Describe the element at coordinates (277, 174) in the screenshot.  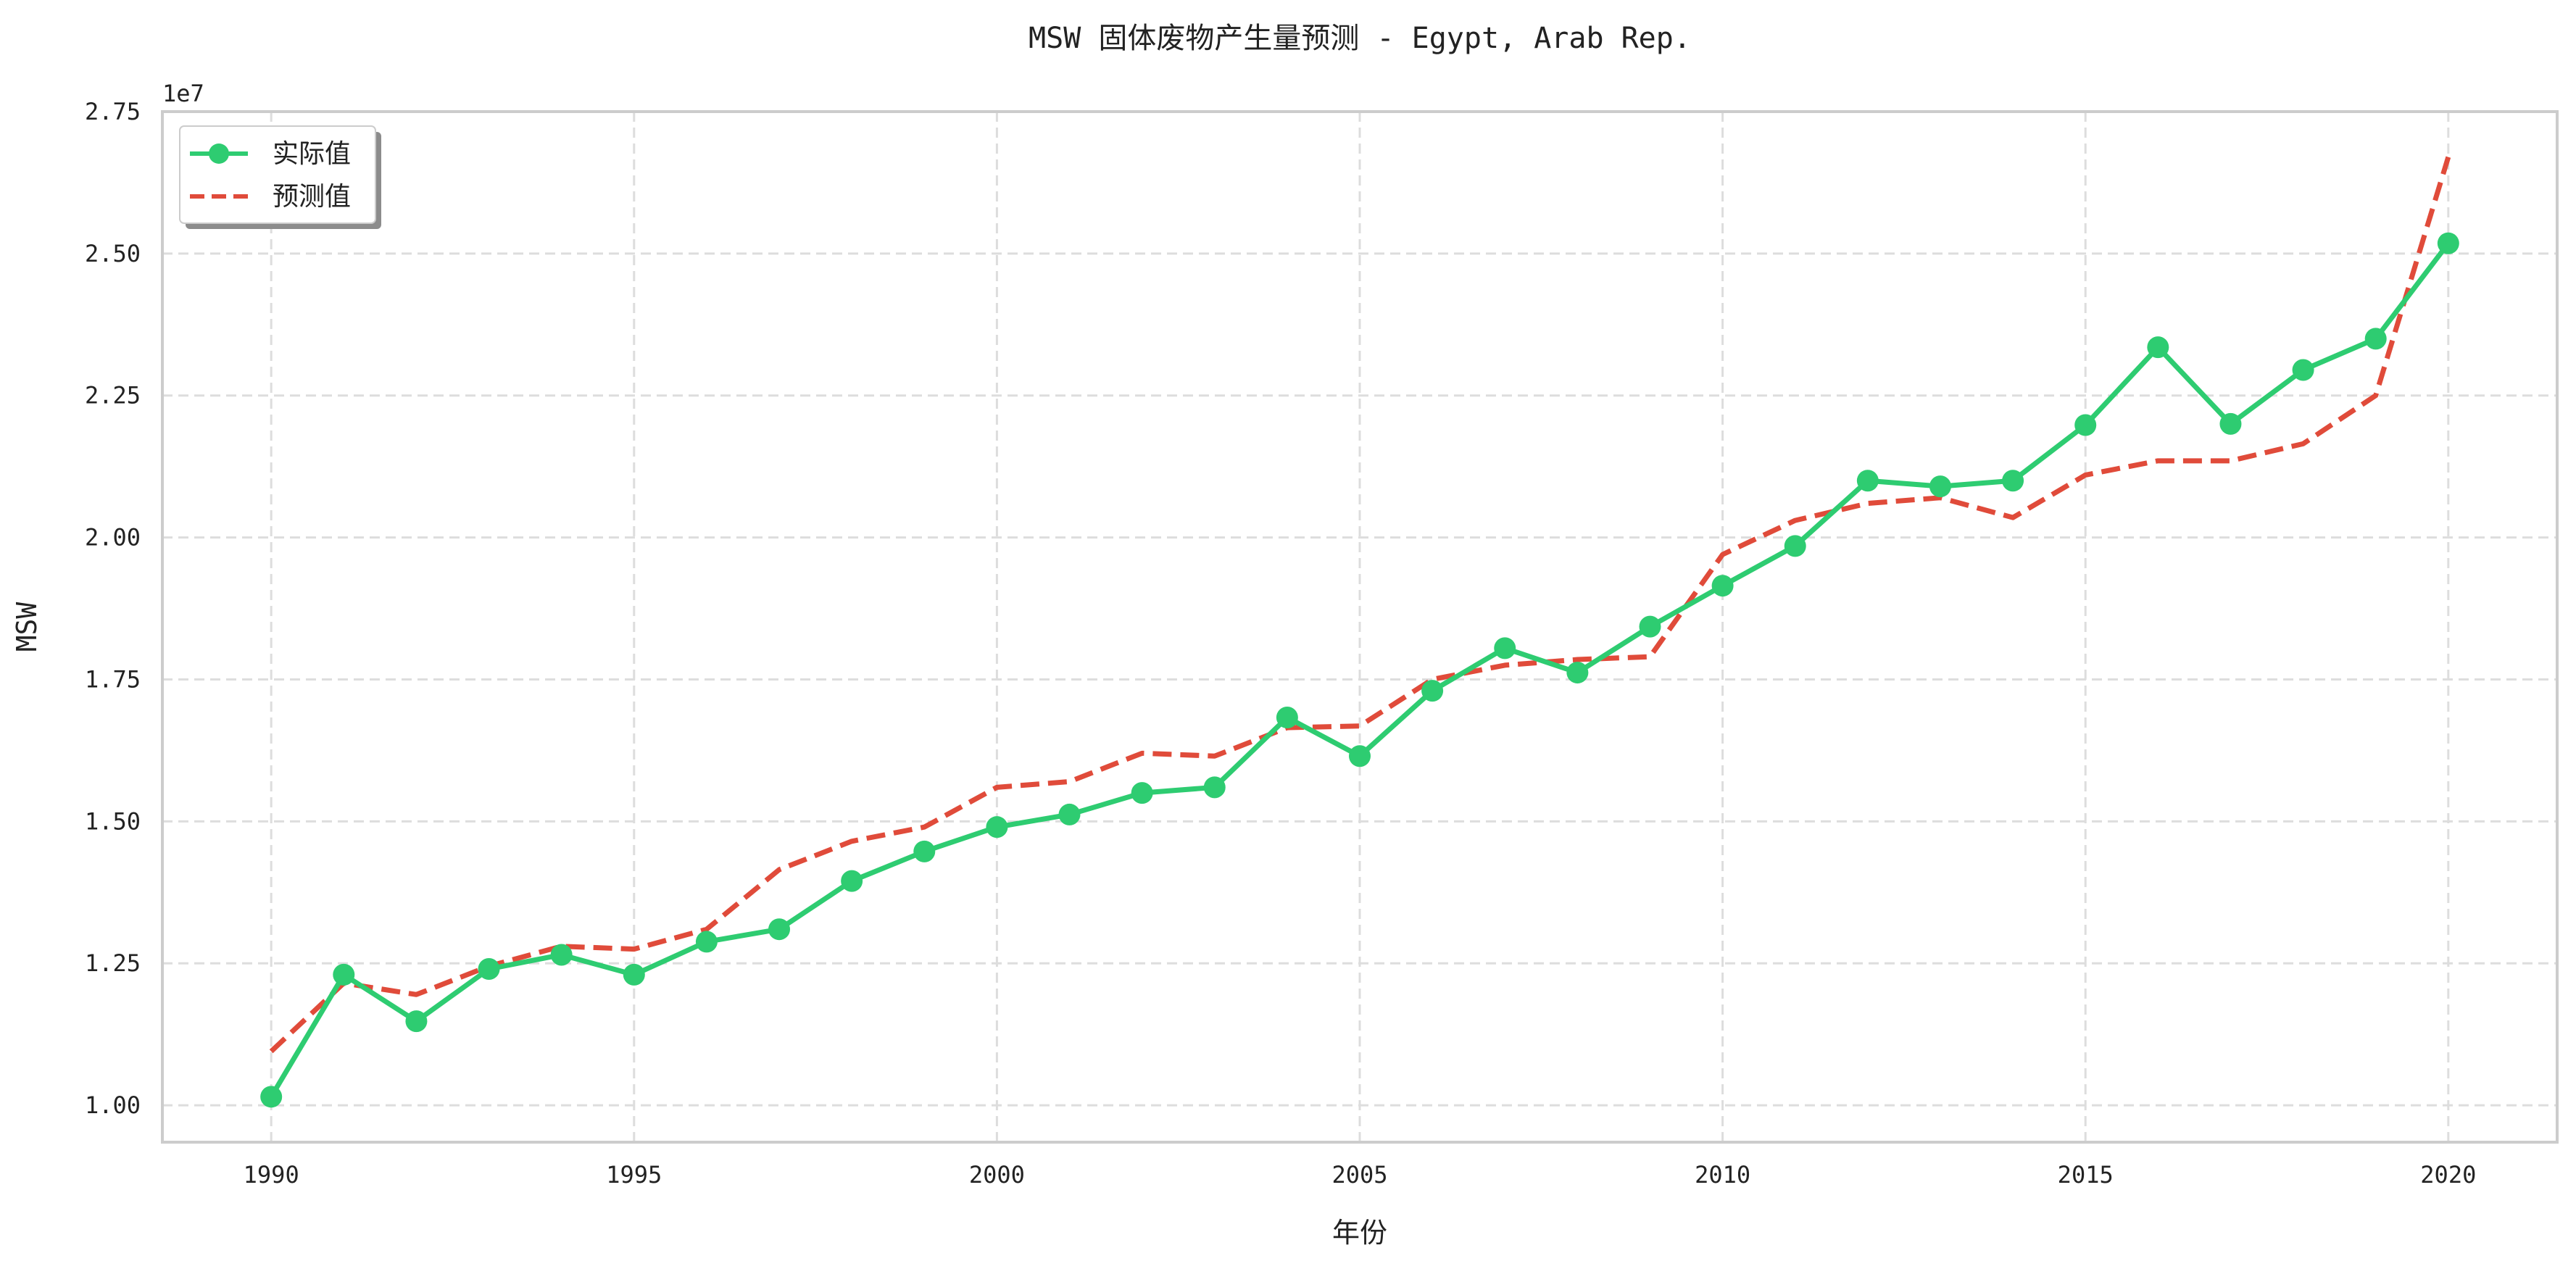
I see `legend-box` at that location.